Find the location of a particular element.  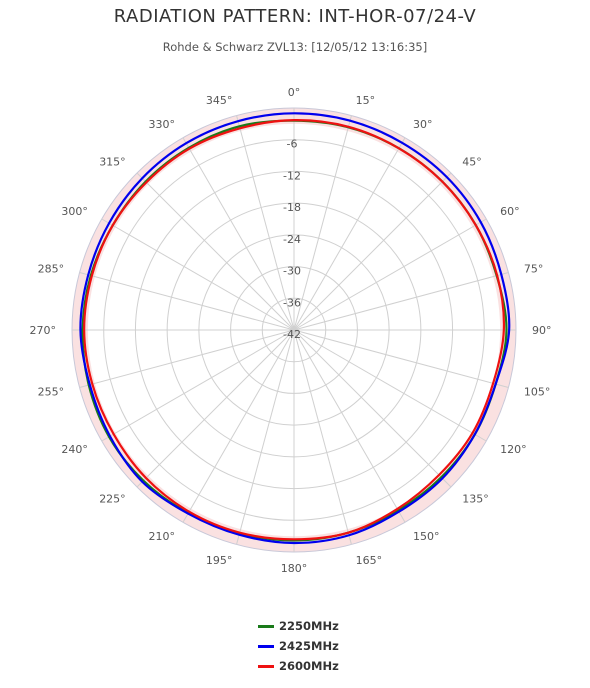

angle-tick-label: 255° is located at coordinates (51, 392).